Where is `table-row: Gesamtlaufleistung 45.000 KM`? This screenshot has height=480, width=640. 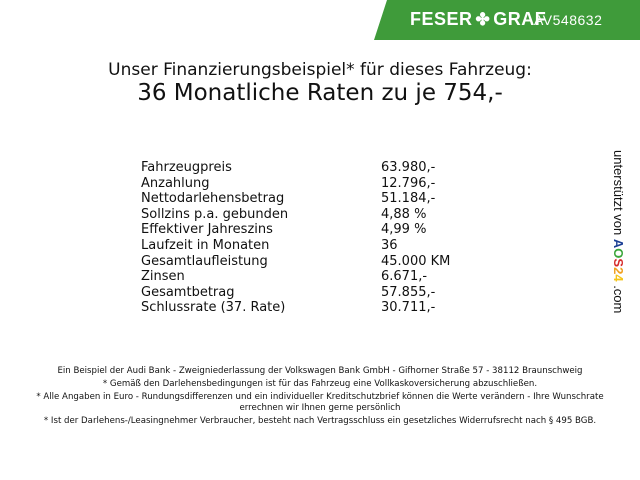
table-row: Gesamtlaufleistung 45.000 KM is located at coordinates (295, 262).